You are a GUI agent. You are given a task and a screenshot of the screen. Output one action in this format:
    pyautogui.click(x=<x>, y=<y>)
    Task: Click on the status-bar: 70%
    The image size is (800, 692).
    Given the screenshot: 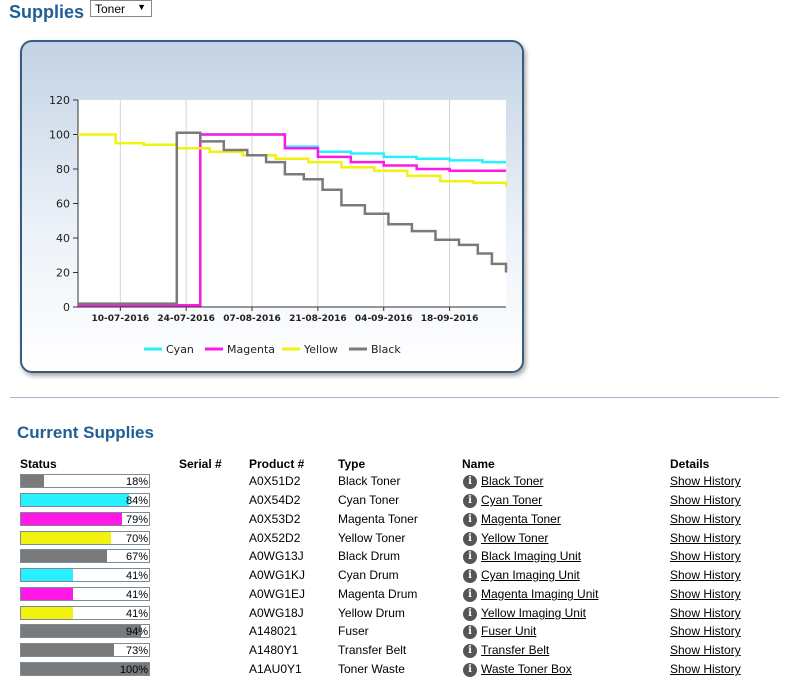 What is the action you would take?
    pyautogui.click(x=85, y=538)
    